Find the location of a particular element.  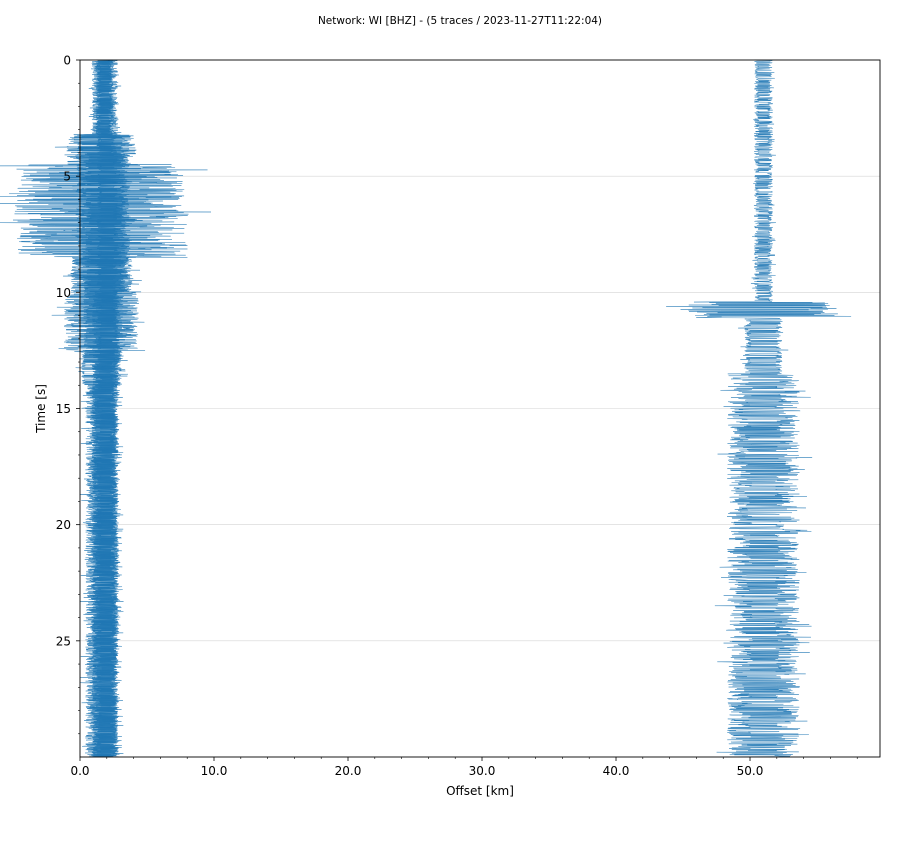

y-tick-label: 15 is located at coordinates (63, 409).